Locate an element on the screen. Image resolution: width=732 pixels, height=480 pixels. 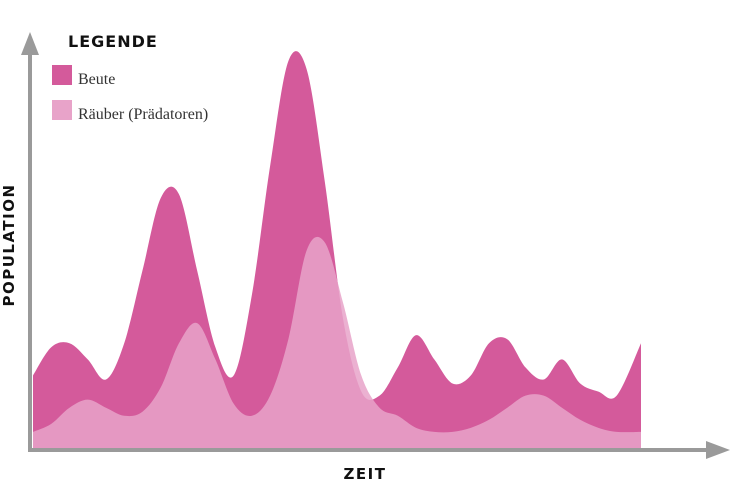
legend: LEGENDE Beute Räuber (Prädatoren) is located at coordinates (130, 77).